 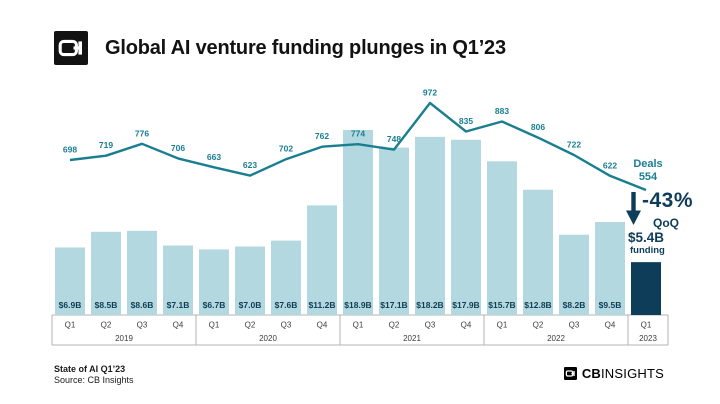 I want to click on svg-text: 2020, so click(x=268, y=338).